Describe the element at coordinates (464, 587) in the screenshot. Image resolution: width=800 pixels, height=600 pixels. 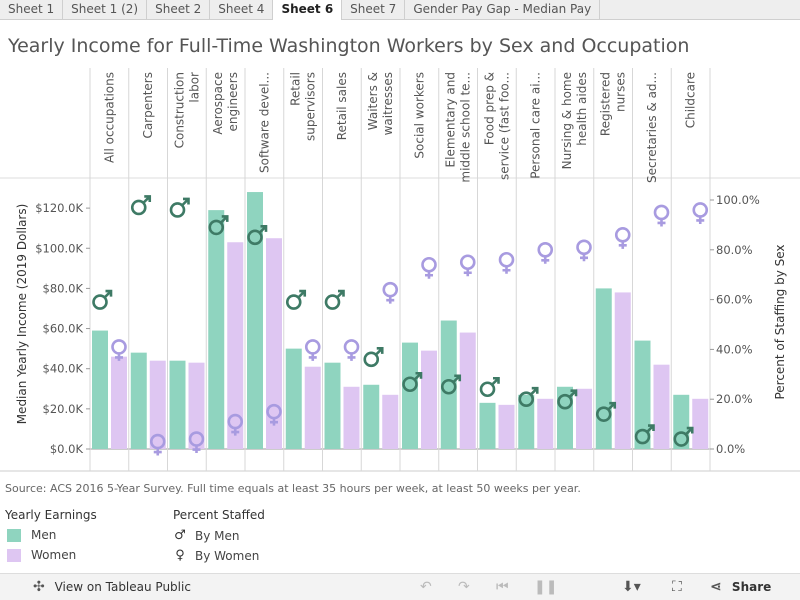
I see `redo-icon: ↷` at that location.